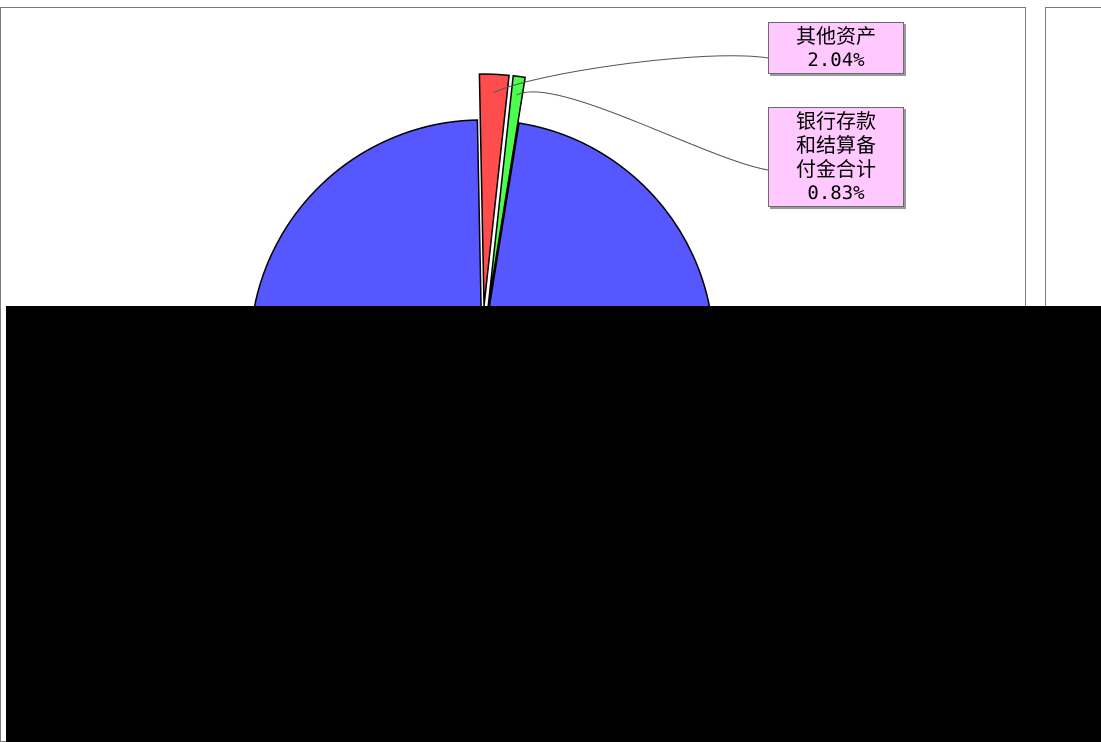 The height and width of the screenshot is (742, 1101). Describe the element at coordinates (836, 145) in the screenshot. I see `callout-label: 银行存款 和结算备 付金合计` at that location.